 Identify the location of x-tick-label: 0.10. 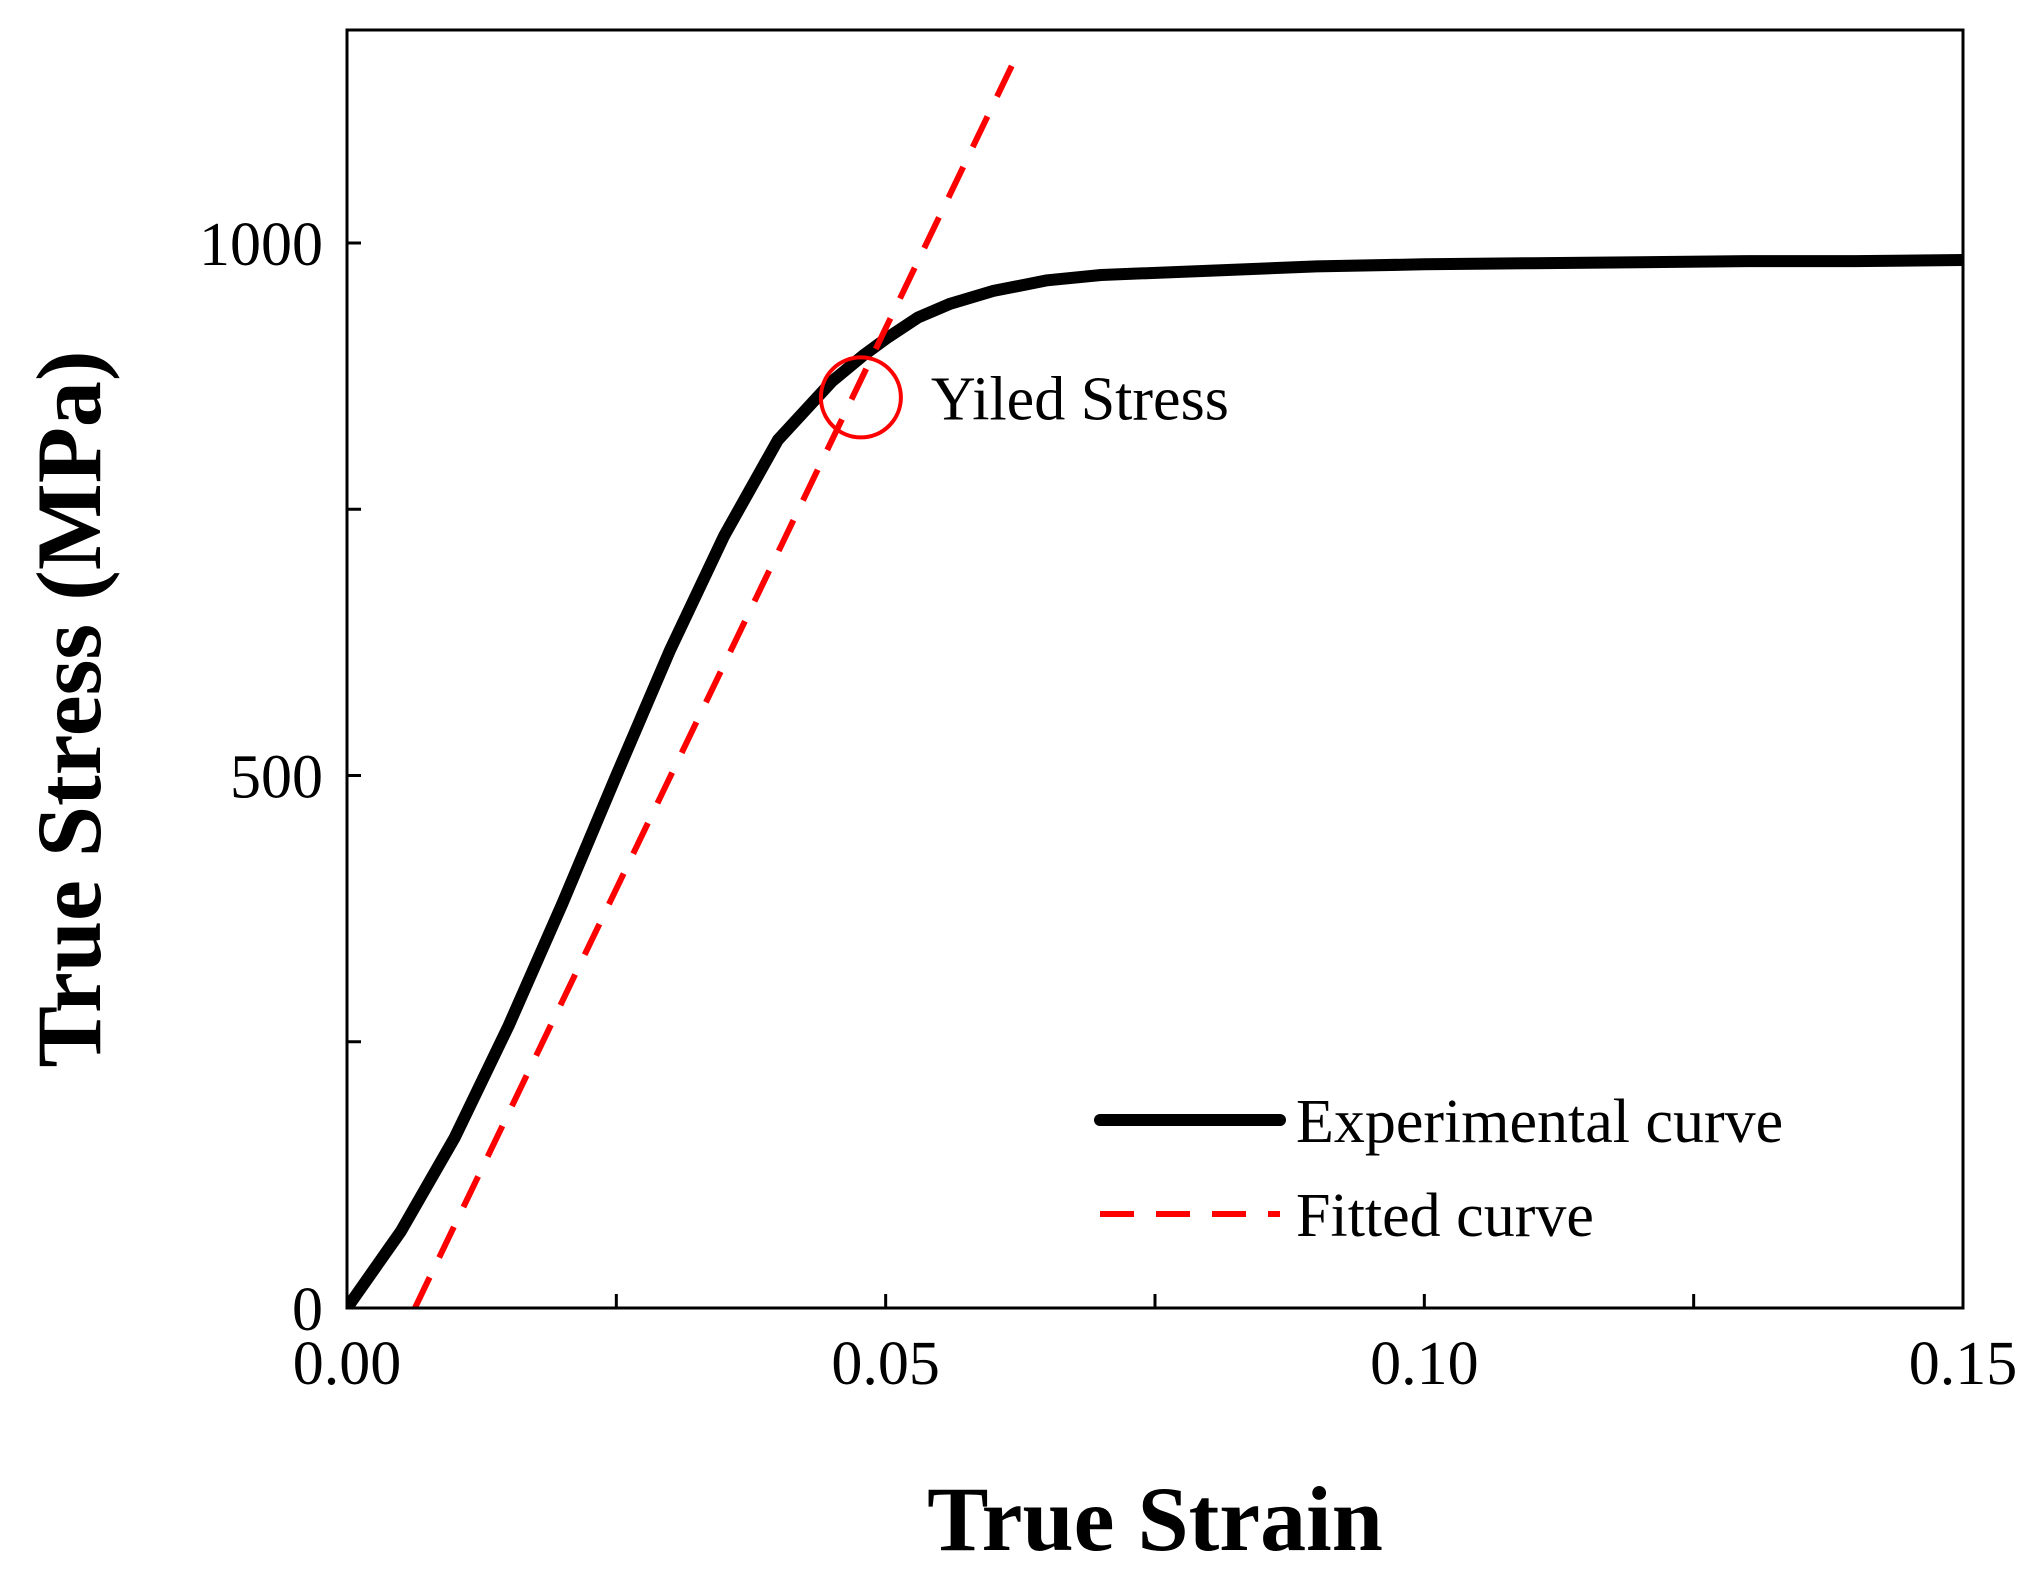
(1424, 1364).